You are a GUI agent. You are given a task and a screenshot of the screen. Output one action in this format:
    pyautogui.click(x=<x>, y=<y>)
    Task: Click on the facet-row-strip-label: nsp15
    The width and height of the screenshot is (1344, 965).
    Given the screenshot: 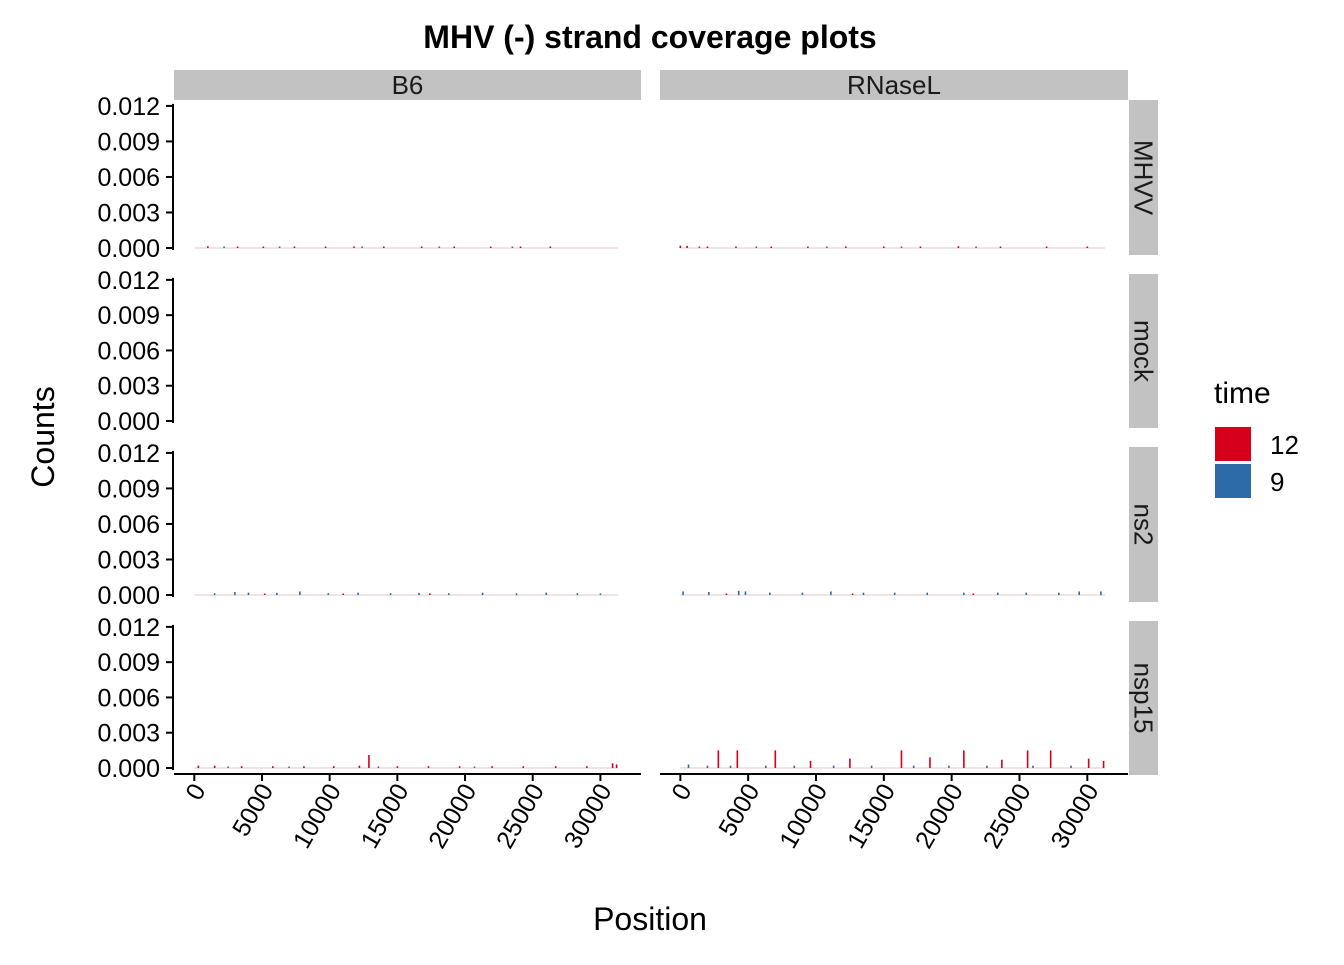 What is the action you would take?
    pyautogui.click(x=1144, y=698)
    